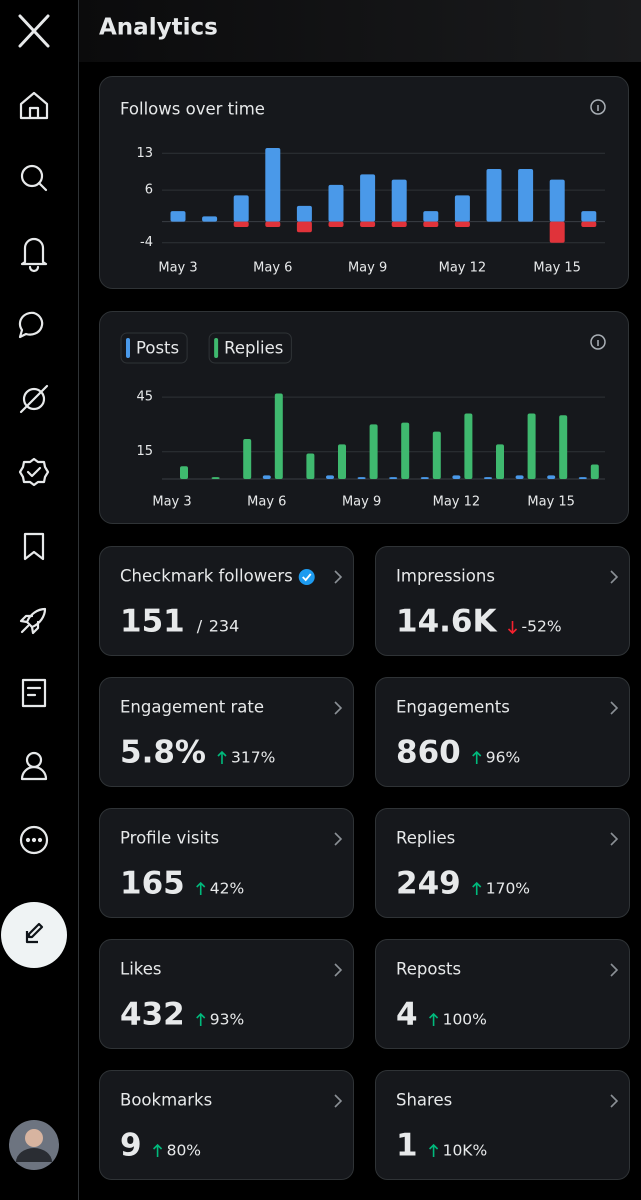 This screenshot has height=1200, width=641. I want to click on bookmarks-icon, so click(34, 546).